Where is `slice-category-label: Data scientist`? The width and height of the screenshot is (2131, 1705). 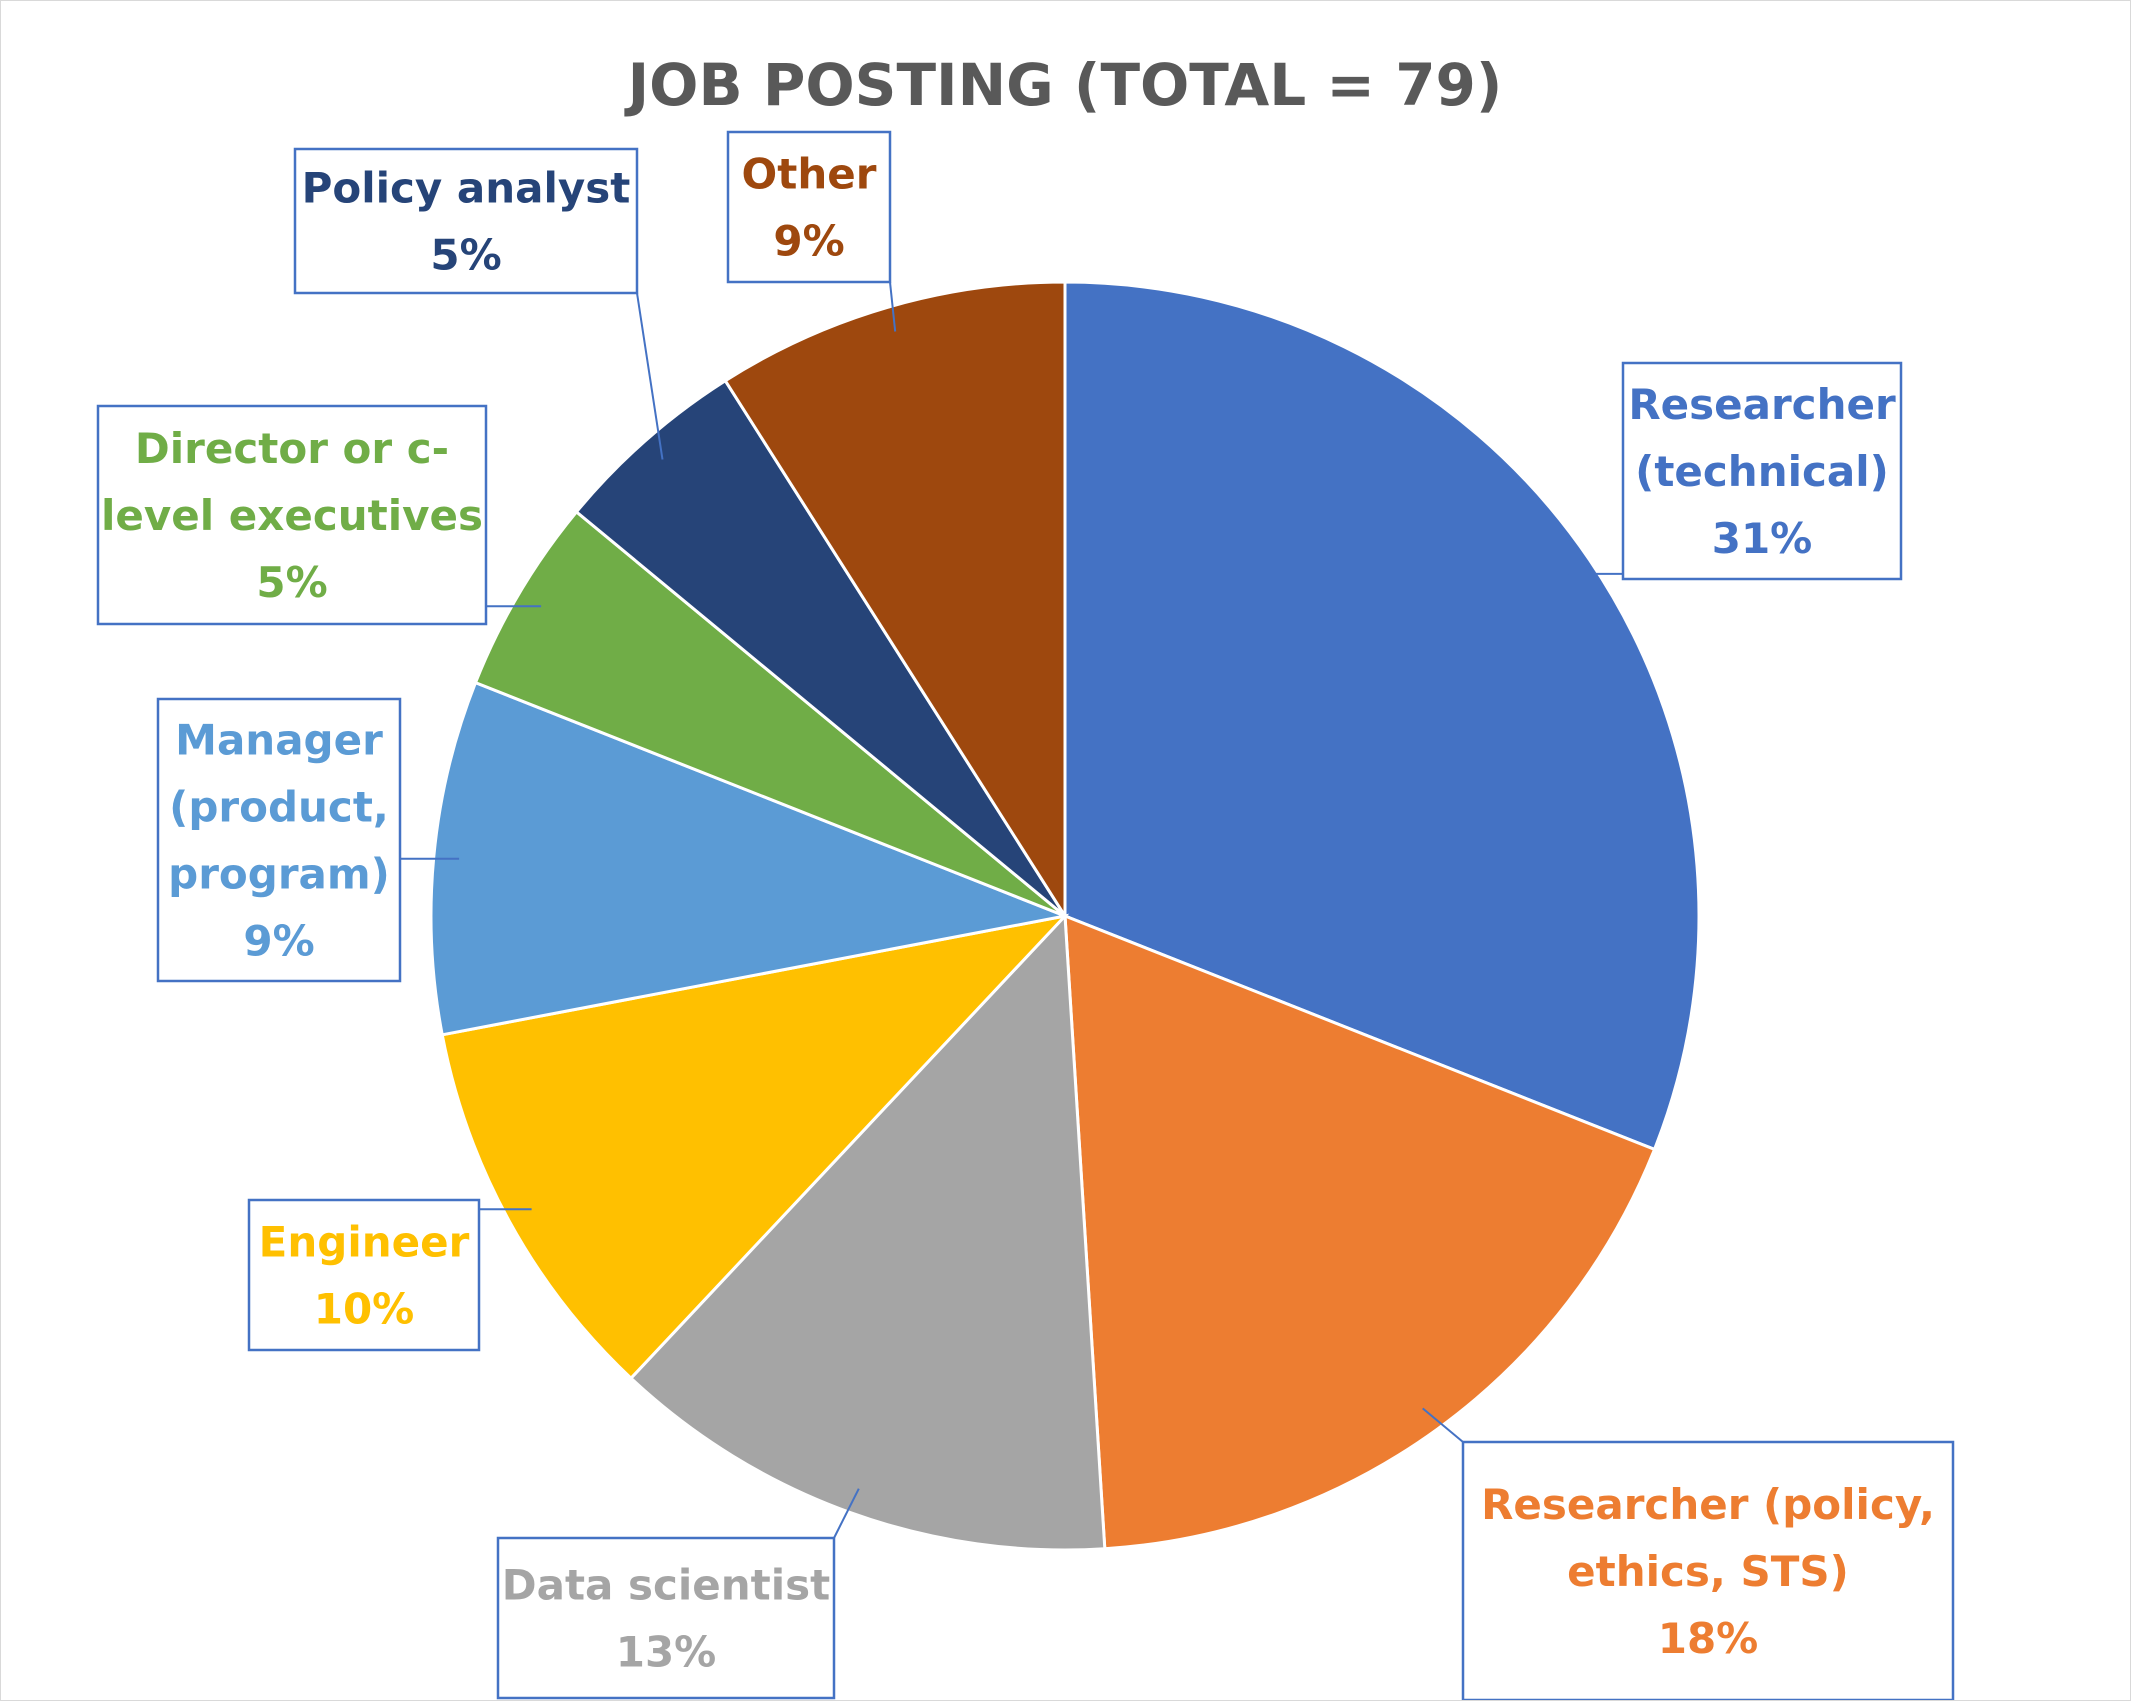
slice-category-label: Data scientist is located at coordinates (666, 1585).